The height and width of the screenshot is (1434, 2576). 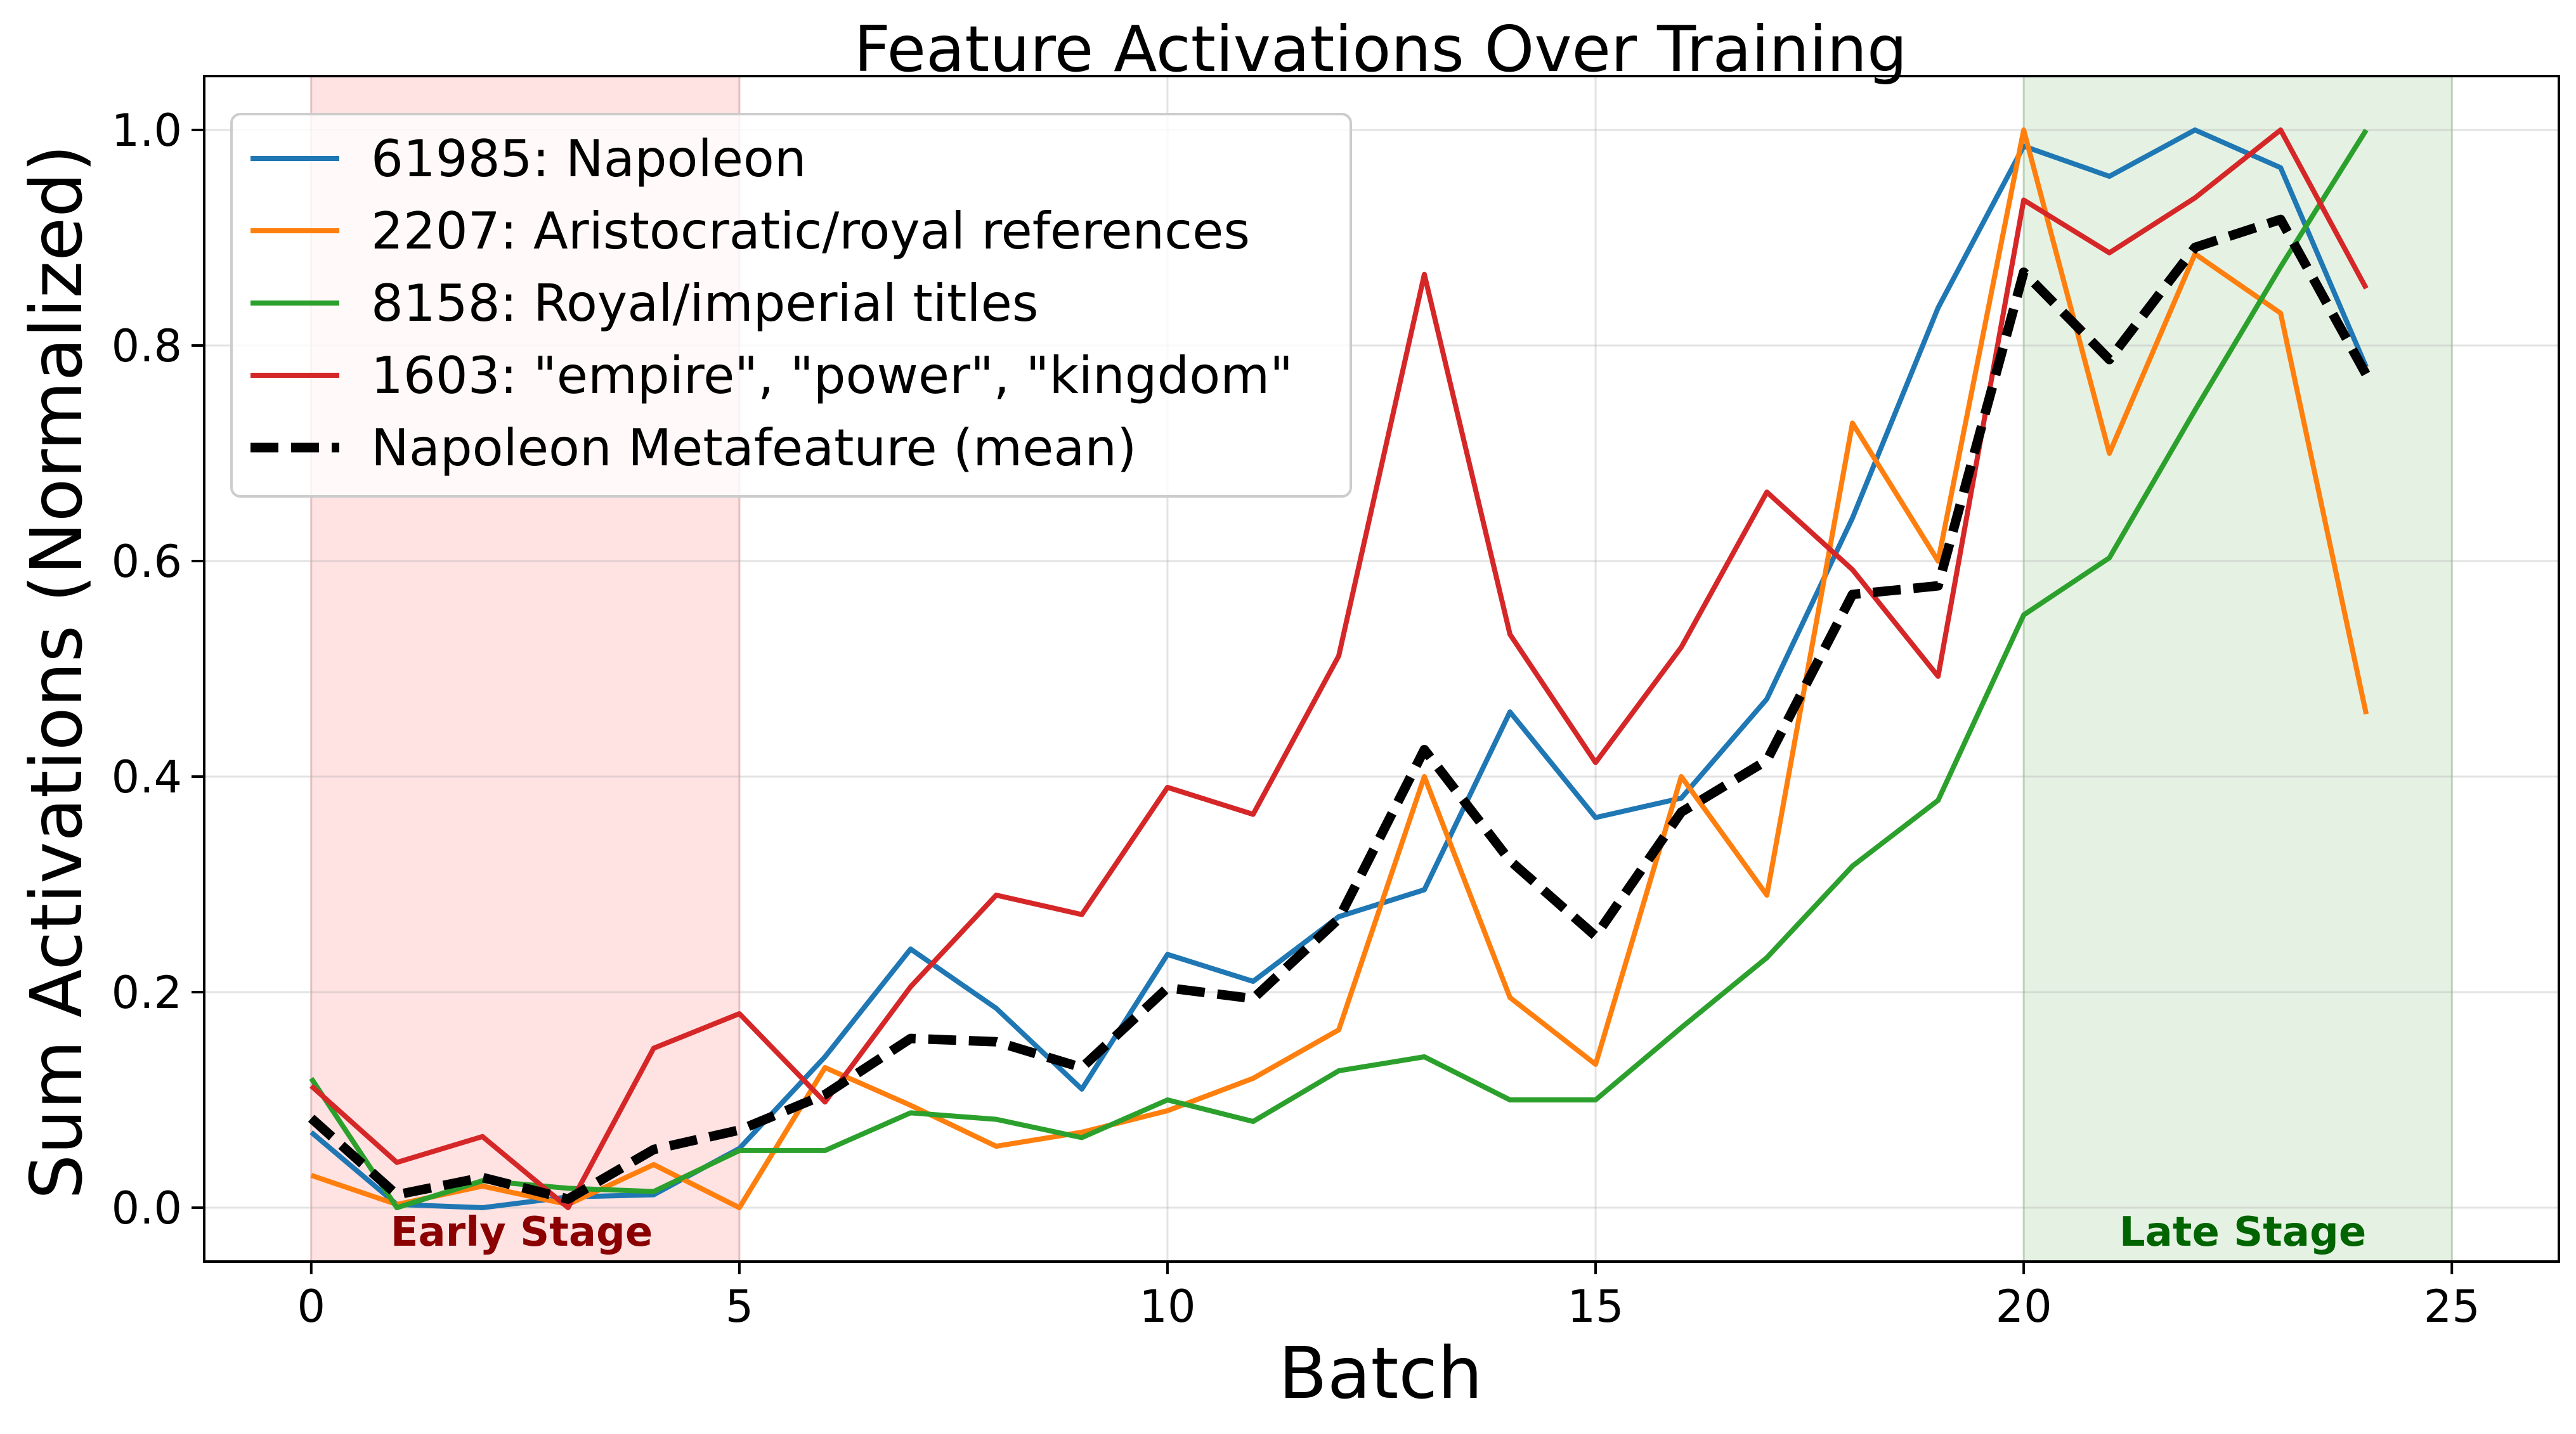 I want to click on region-label-early-stage: Early Stage, so click(x=522, y=1233).